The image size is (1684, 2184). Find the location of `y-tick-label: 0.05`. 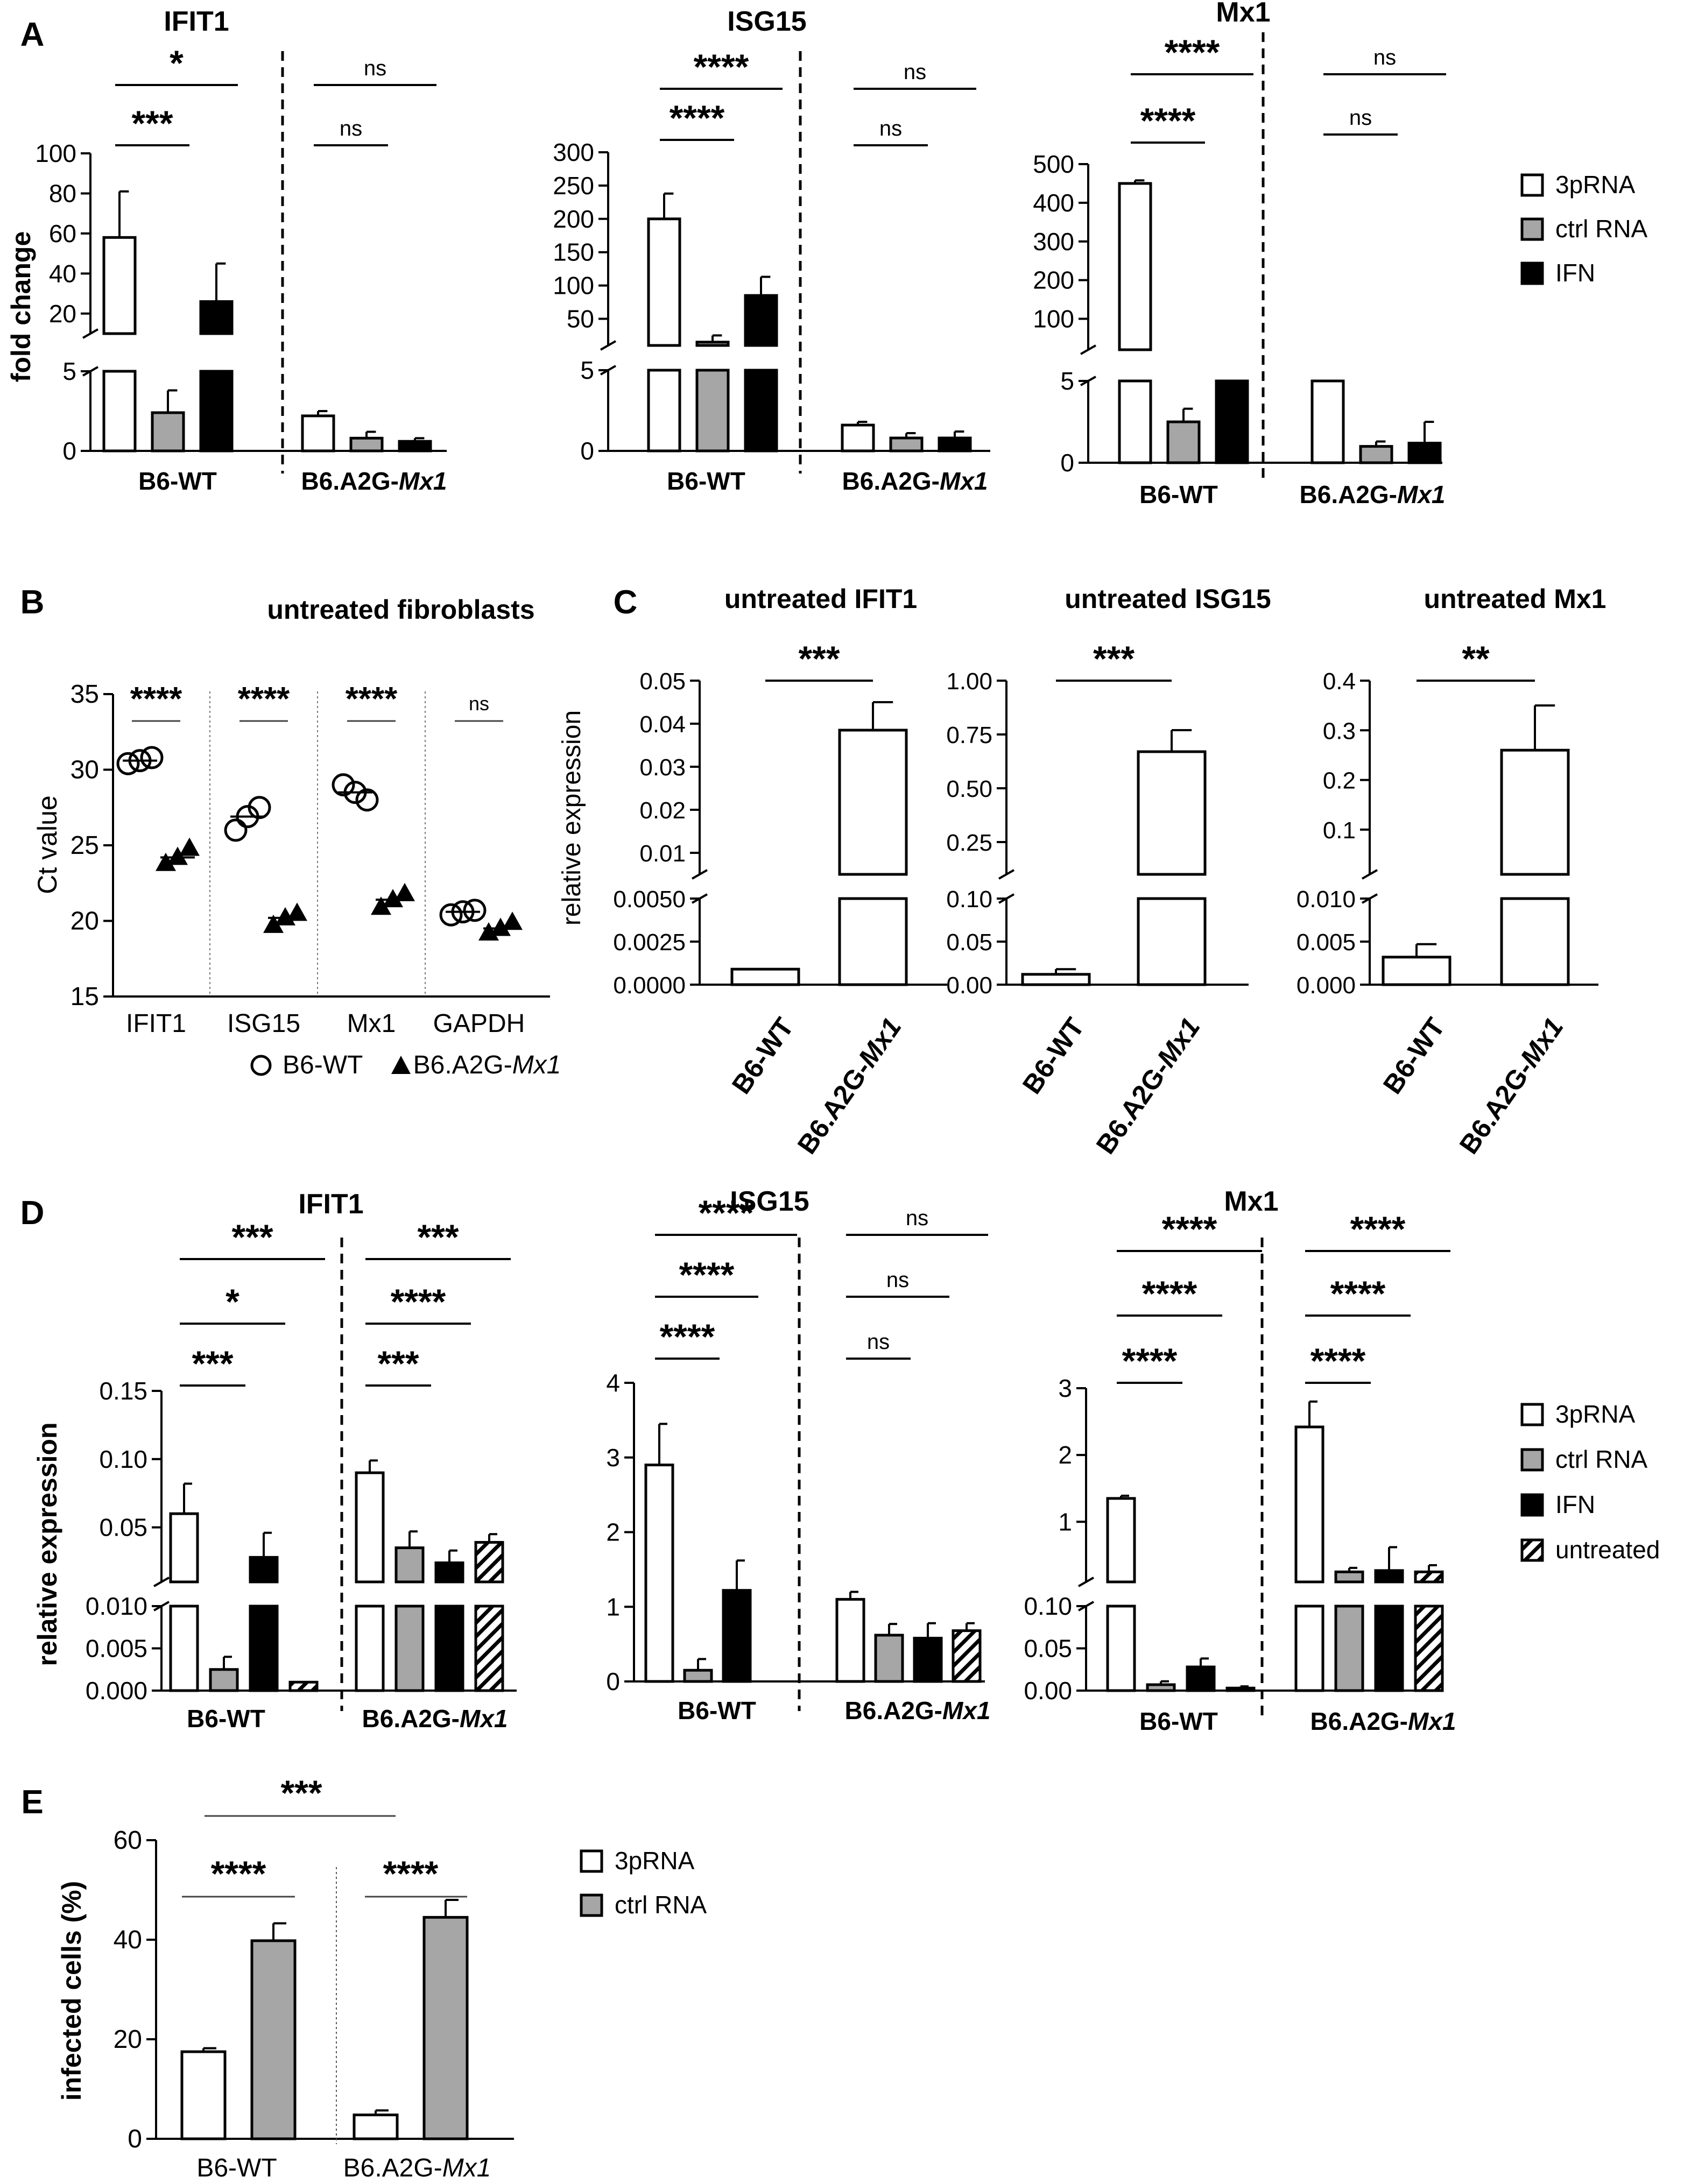

y-tick-label: 0.05 is located at coordinates (662, 681).